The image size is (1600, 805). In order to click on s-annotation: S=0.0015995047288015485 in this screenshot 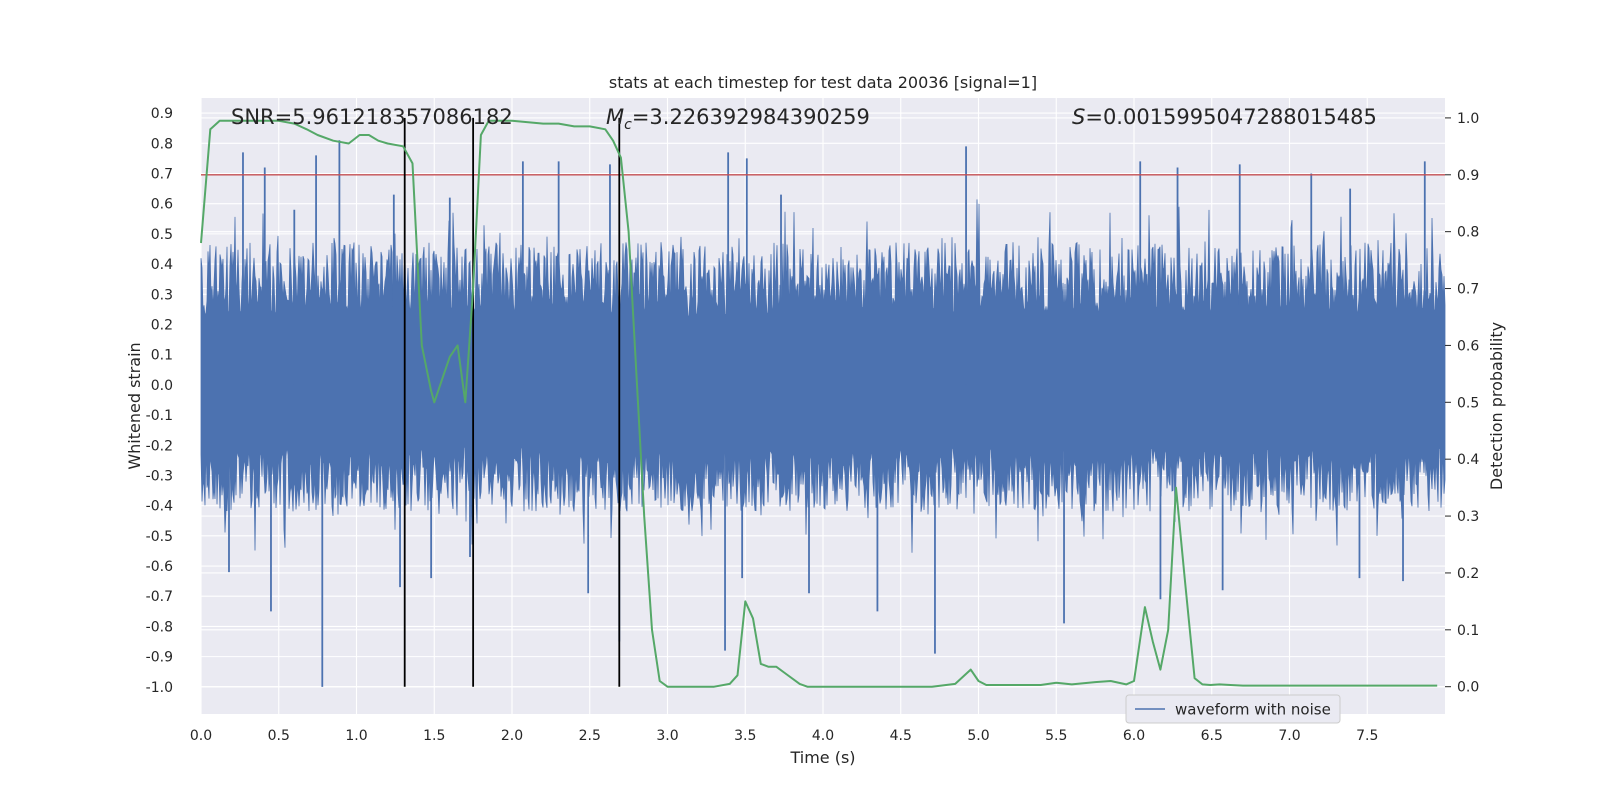, I will do `click(1224, 117)`.